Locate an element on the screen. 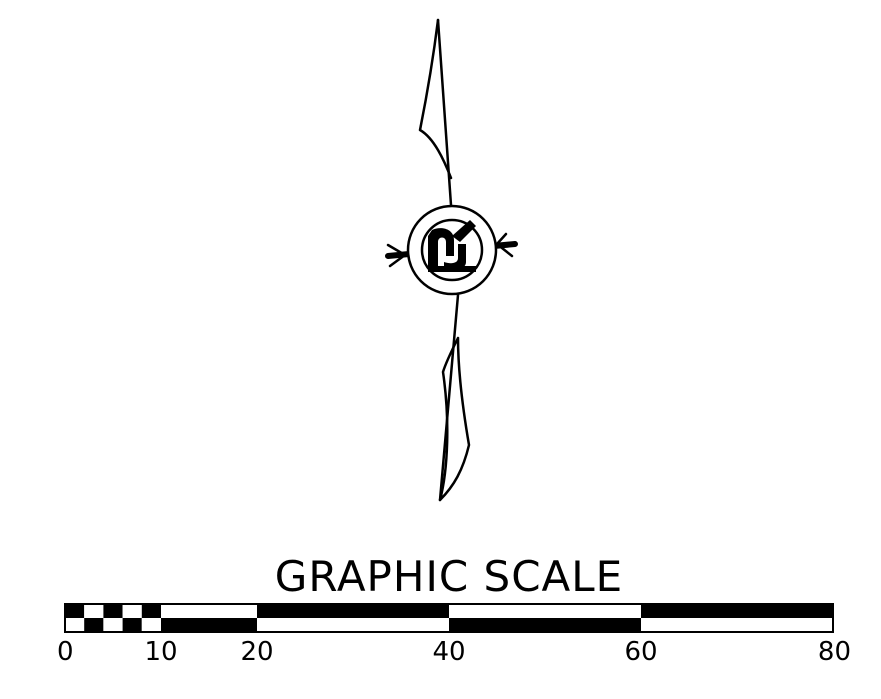 This screenshot has height=699, width=881. north-arrow-inner-ring is located at coordinates (452, 250).